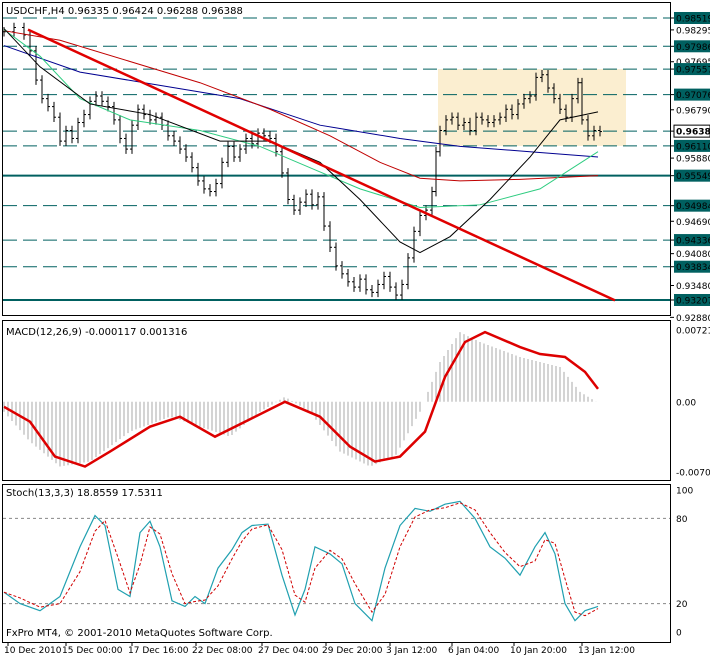 This screenshot has width=710, height=656. Describe the element at coordinates (301, 101) in the screenshot. I see `ma-blue-line` at that location.